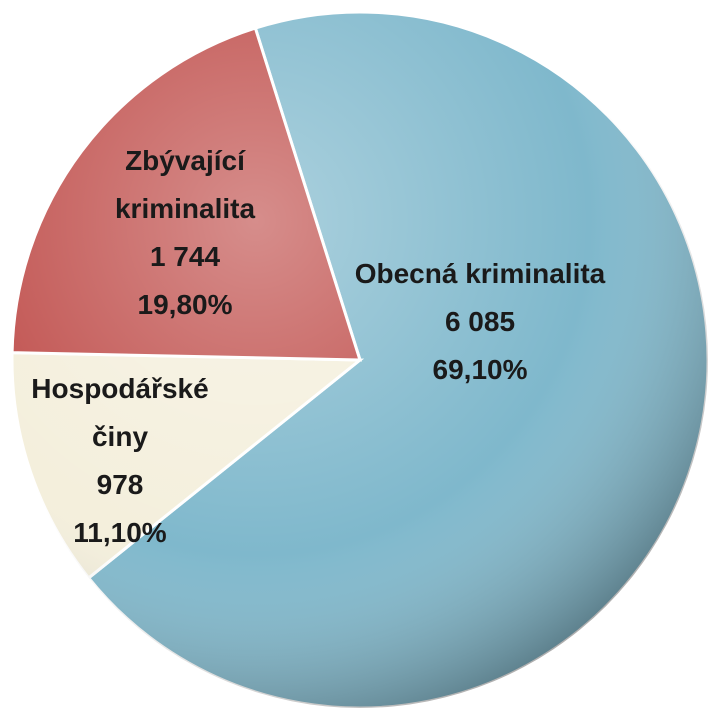 The image size is (708, 710). What do you see at coordinates (120, 532) in the screenshot?
I see `label-line: 11,10%` at bounding box center [120, 532].